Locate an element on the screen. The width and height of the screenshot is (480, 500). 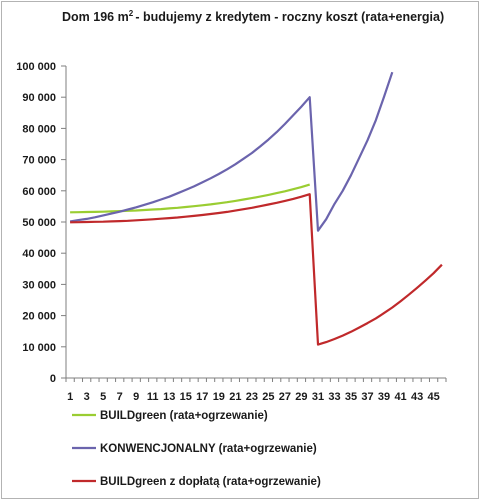
x-tick-label: 9 is located at coordinates (136, 397).